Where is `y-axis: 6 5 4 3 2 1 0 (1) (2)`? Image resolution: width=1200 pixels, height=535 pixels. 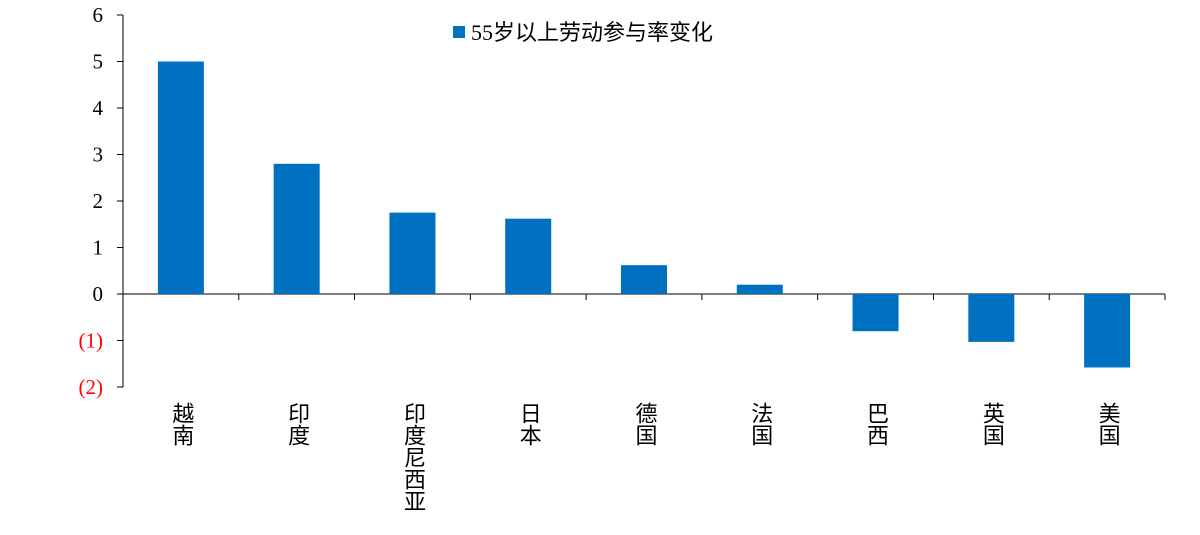 y-axis: 6 5 4 3 2 1 0 (1) (2) is located at coordinates (101, 201).